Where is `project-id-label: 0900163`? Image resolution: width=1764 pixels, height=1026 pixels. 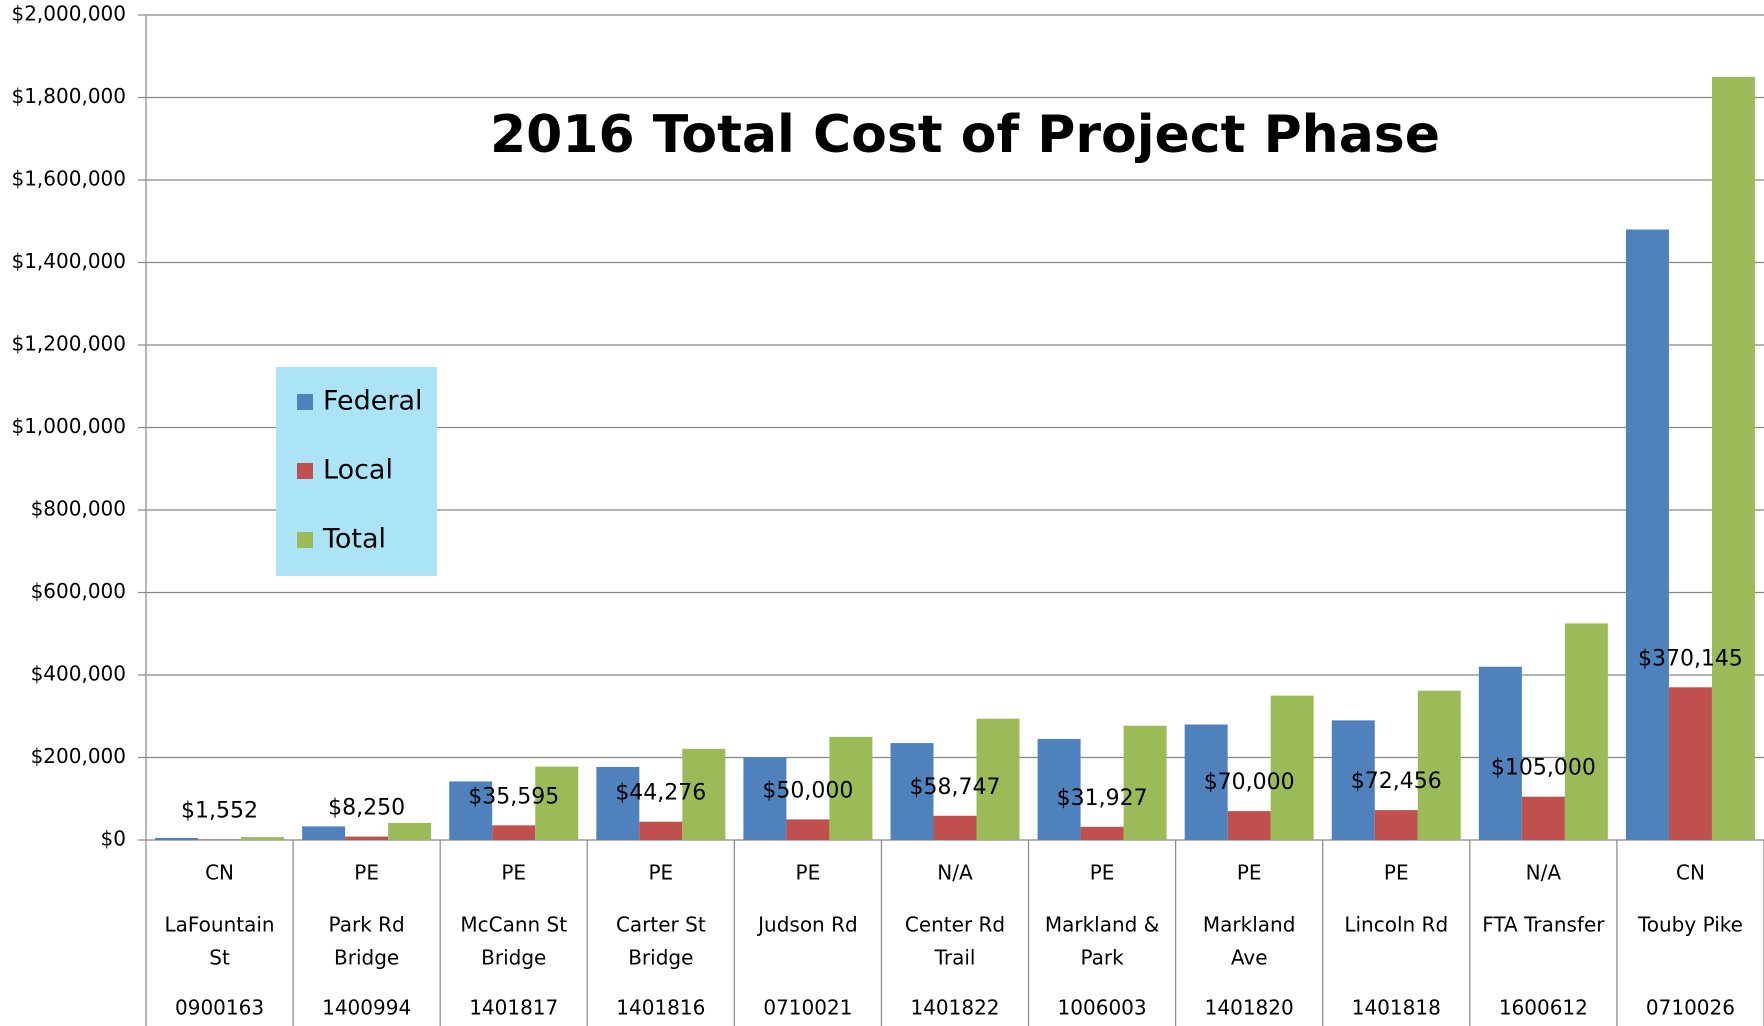 project-id-label: 0900163 is located at coordinates (219, 1008).